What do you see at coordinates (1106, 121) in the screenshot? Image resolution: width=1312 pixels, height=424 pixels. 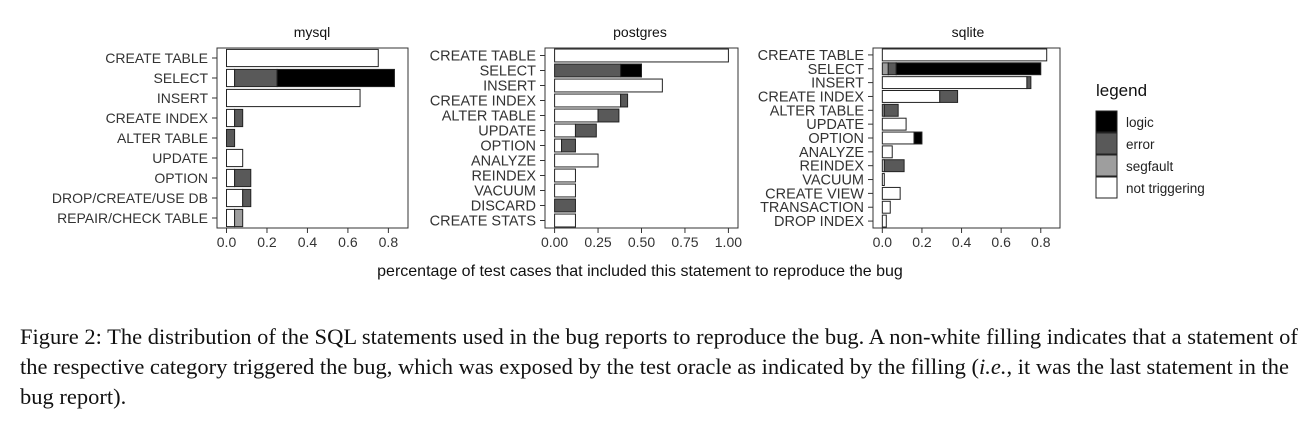 I see `legend-swatch-logic` at bounding box center [1106, 121].